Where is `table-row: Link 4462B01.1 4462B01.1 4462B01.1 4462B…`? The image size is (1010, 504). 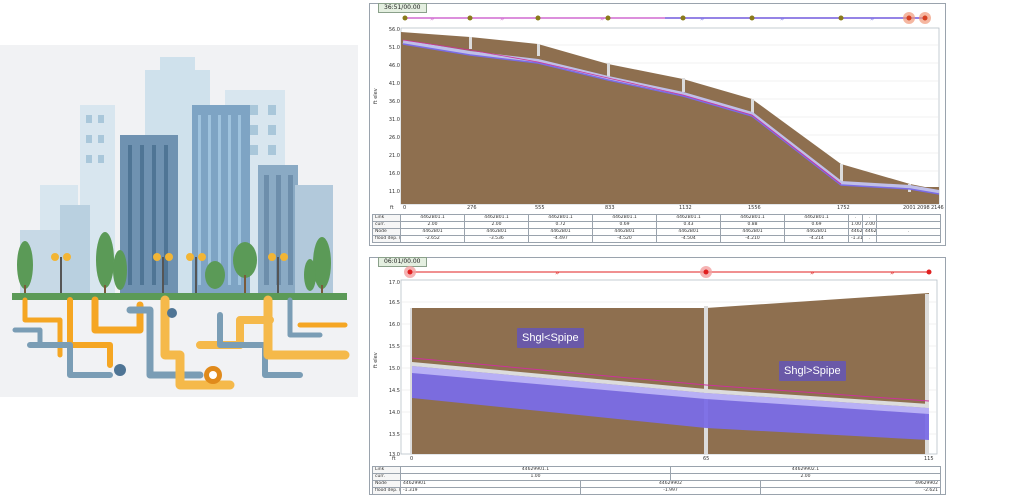
table-row: Link 4462B01.1 4462B01.1 4462B01.1 4462B… is located at coordinates (656, 218).